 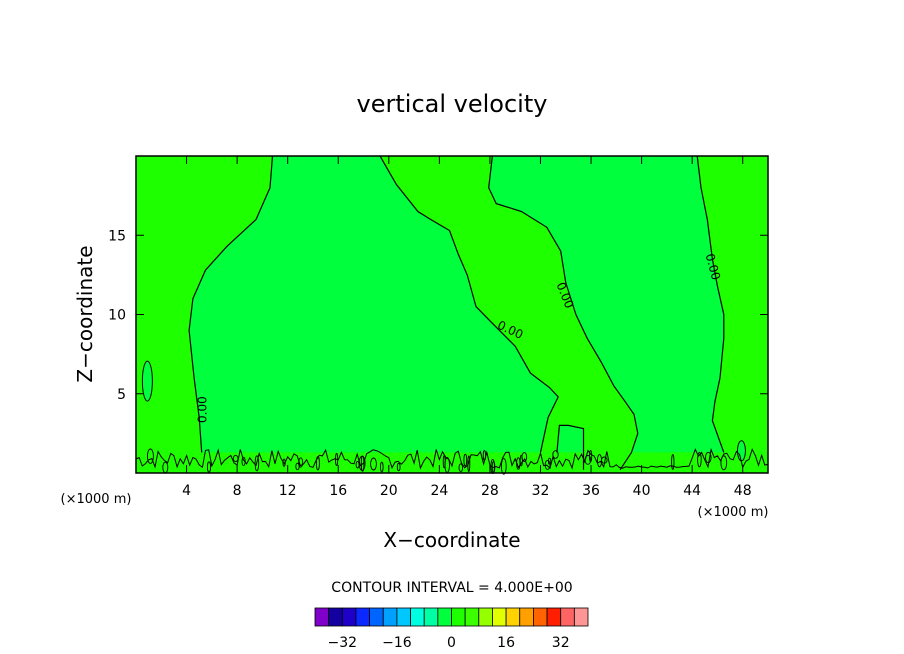 I want to click on x-unit-right: (×1000 m), so click(x=733, y=512).